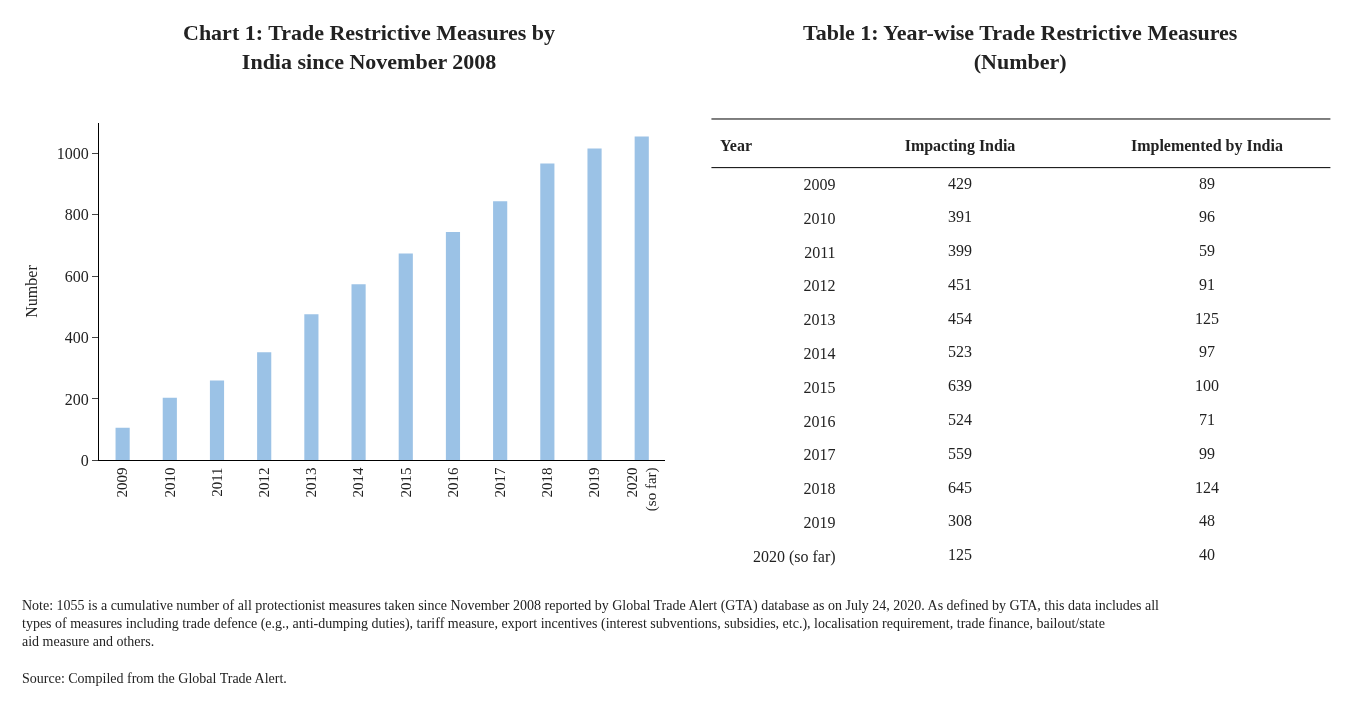 This screenshot has height=713, width=1347. Describe the element at coordinates (1206, 251) in the screenshot. I see `data-label: 59` at that location.